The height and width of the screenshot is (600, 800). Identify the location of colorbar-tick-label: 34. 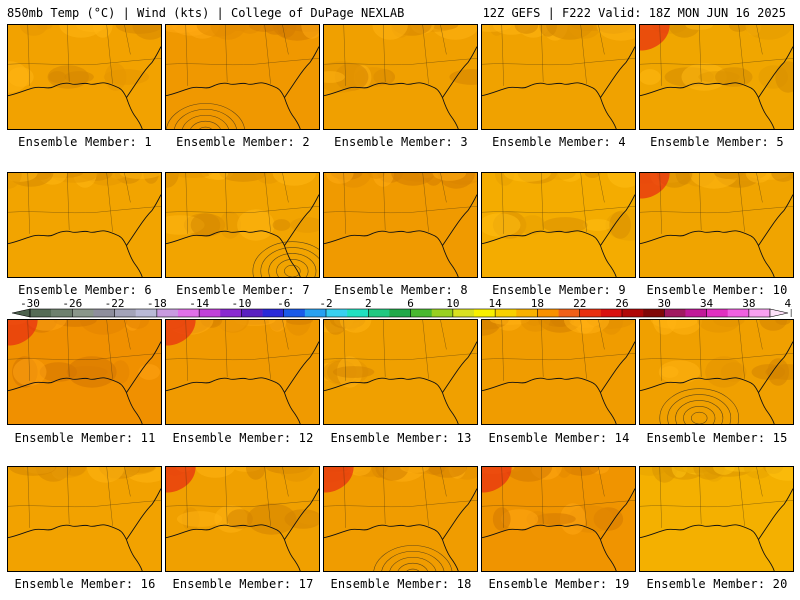
(707, 303).